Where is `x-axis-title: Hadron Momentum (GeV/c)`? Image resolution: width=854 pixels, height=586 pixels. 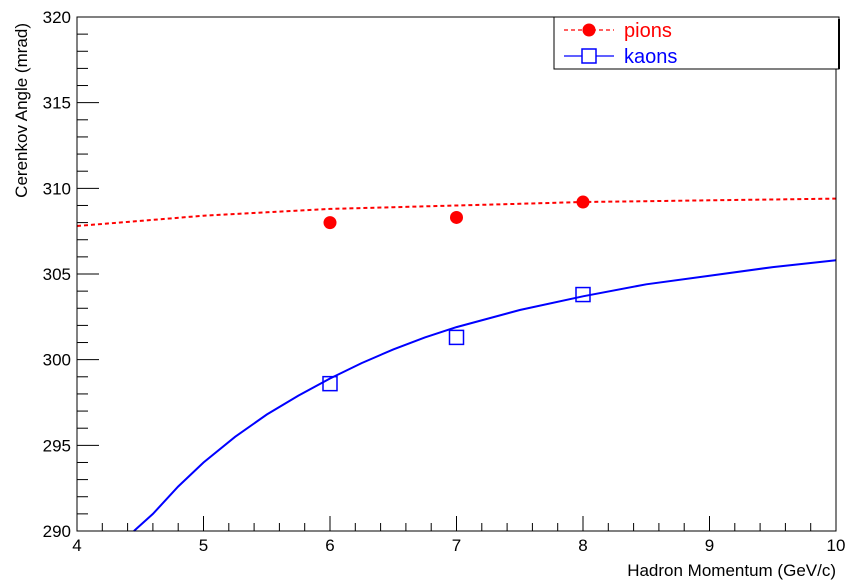
x-axis-title: Hadron Momentum (GeV/c) is located at coordinates (731, 570).